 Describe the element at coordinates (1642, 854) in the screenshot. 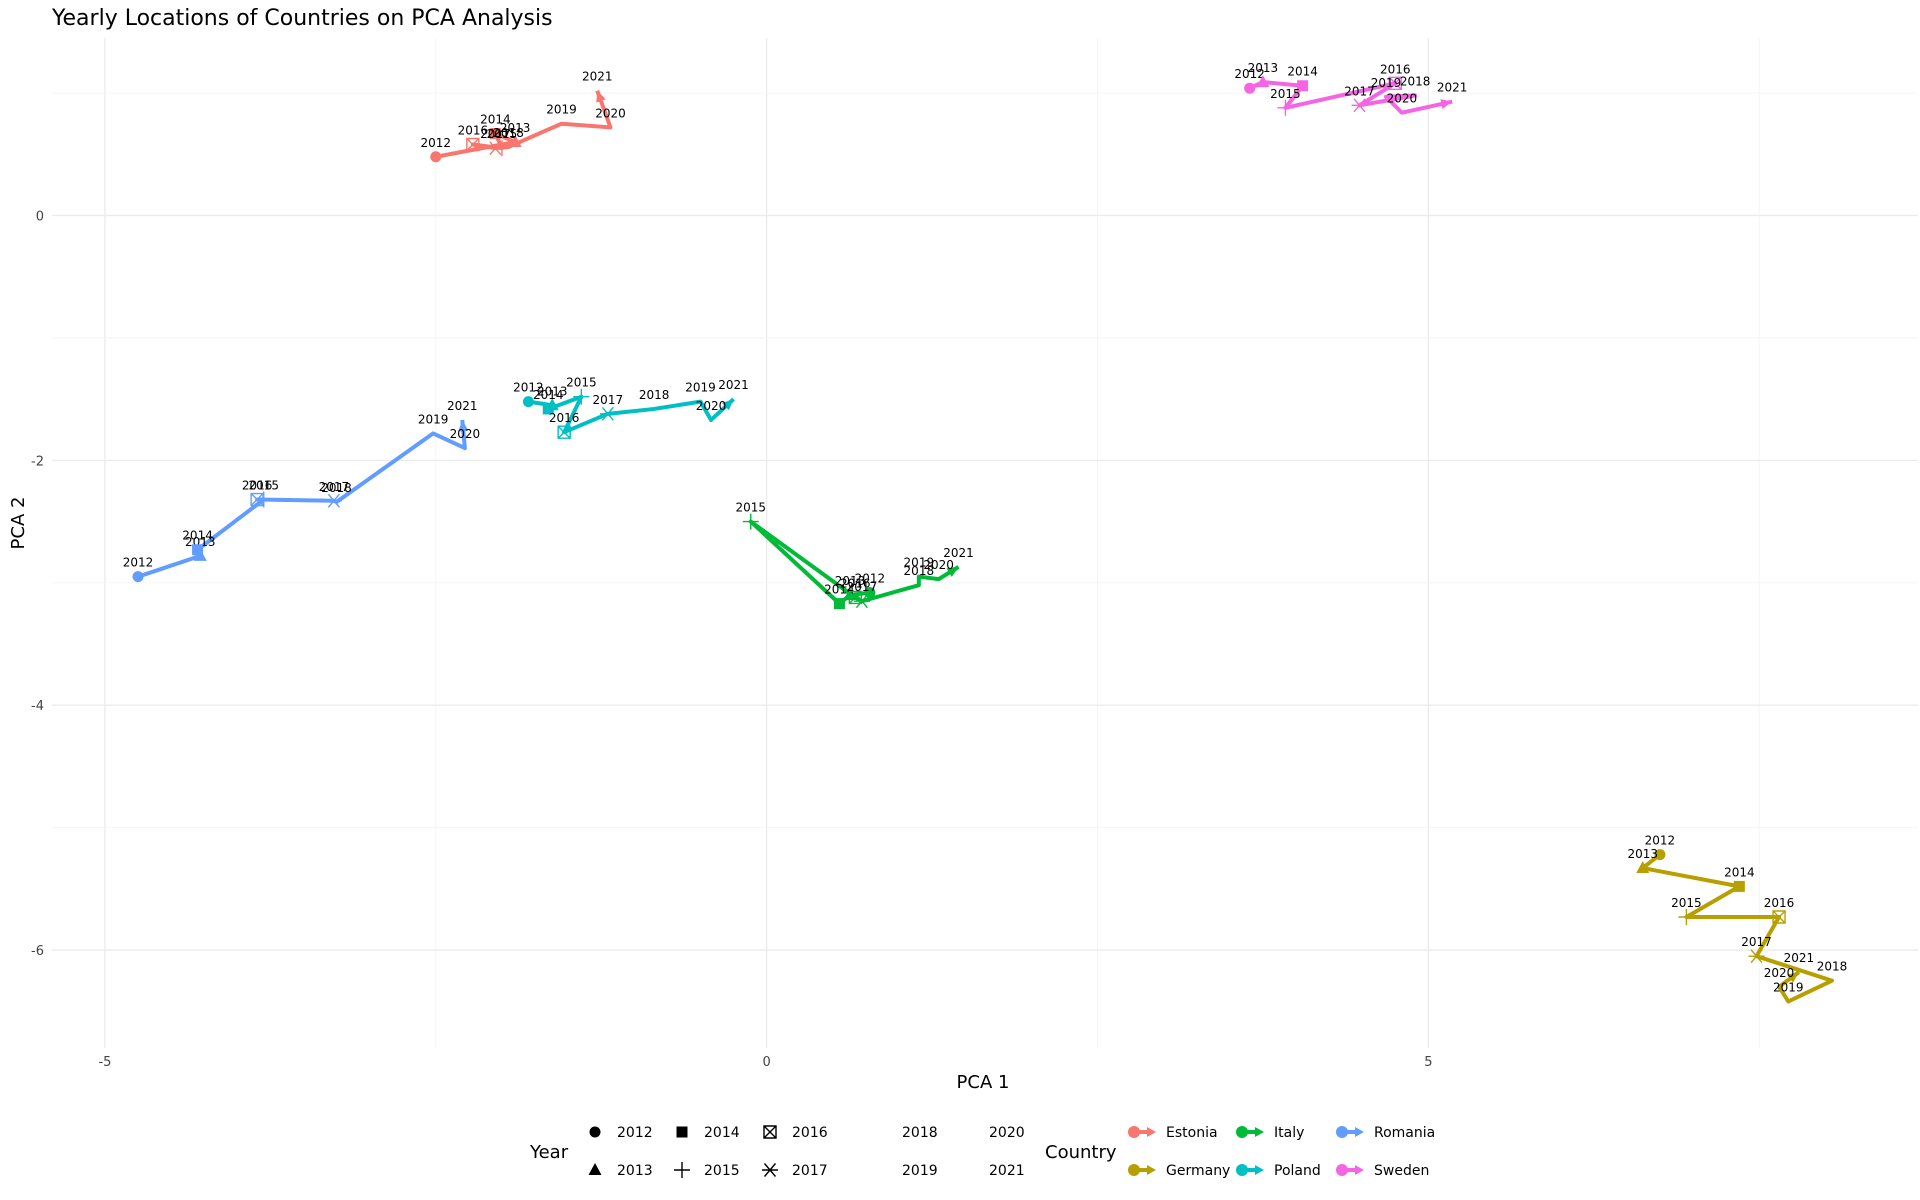

I see `point-label: 2013` at that location.